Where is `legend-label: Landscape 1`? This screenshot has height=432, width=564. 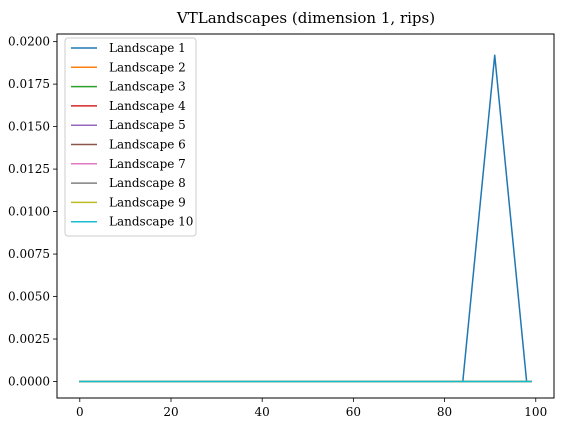 legend-label: Landscape 1 is located at coordinates (147, 48).